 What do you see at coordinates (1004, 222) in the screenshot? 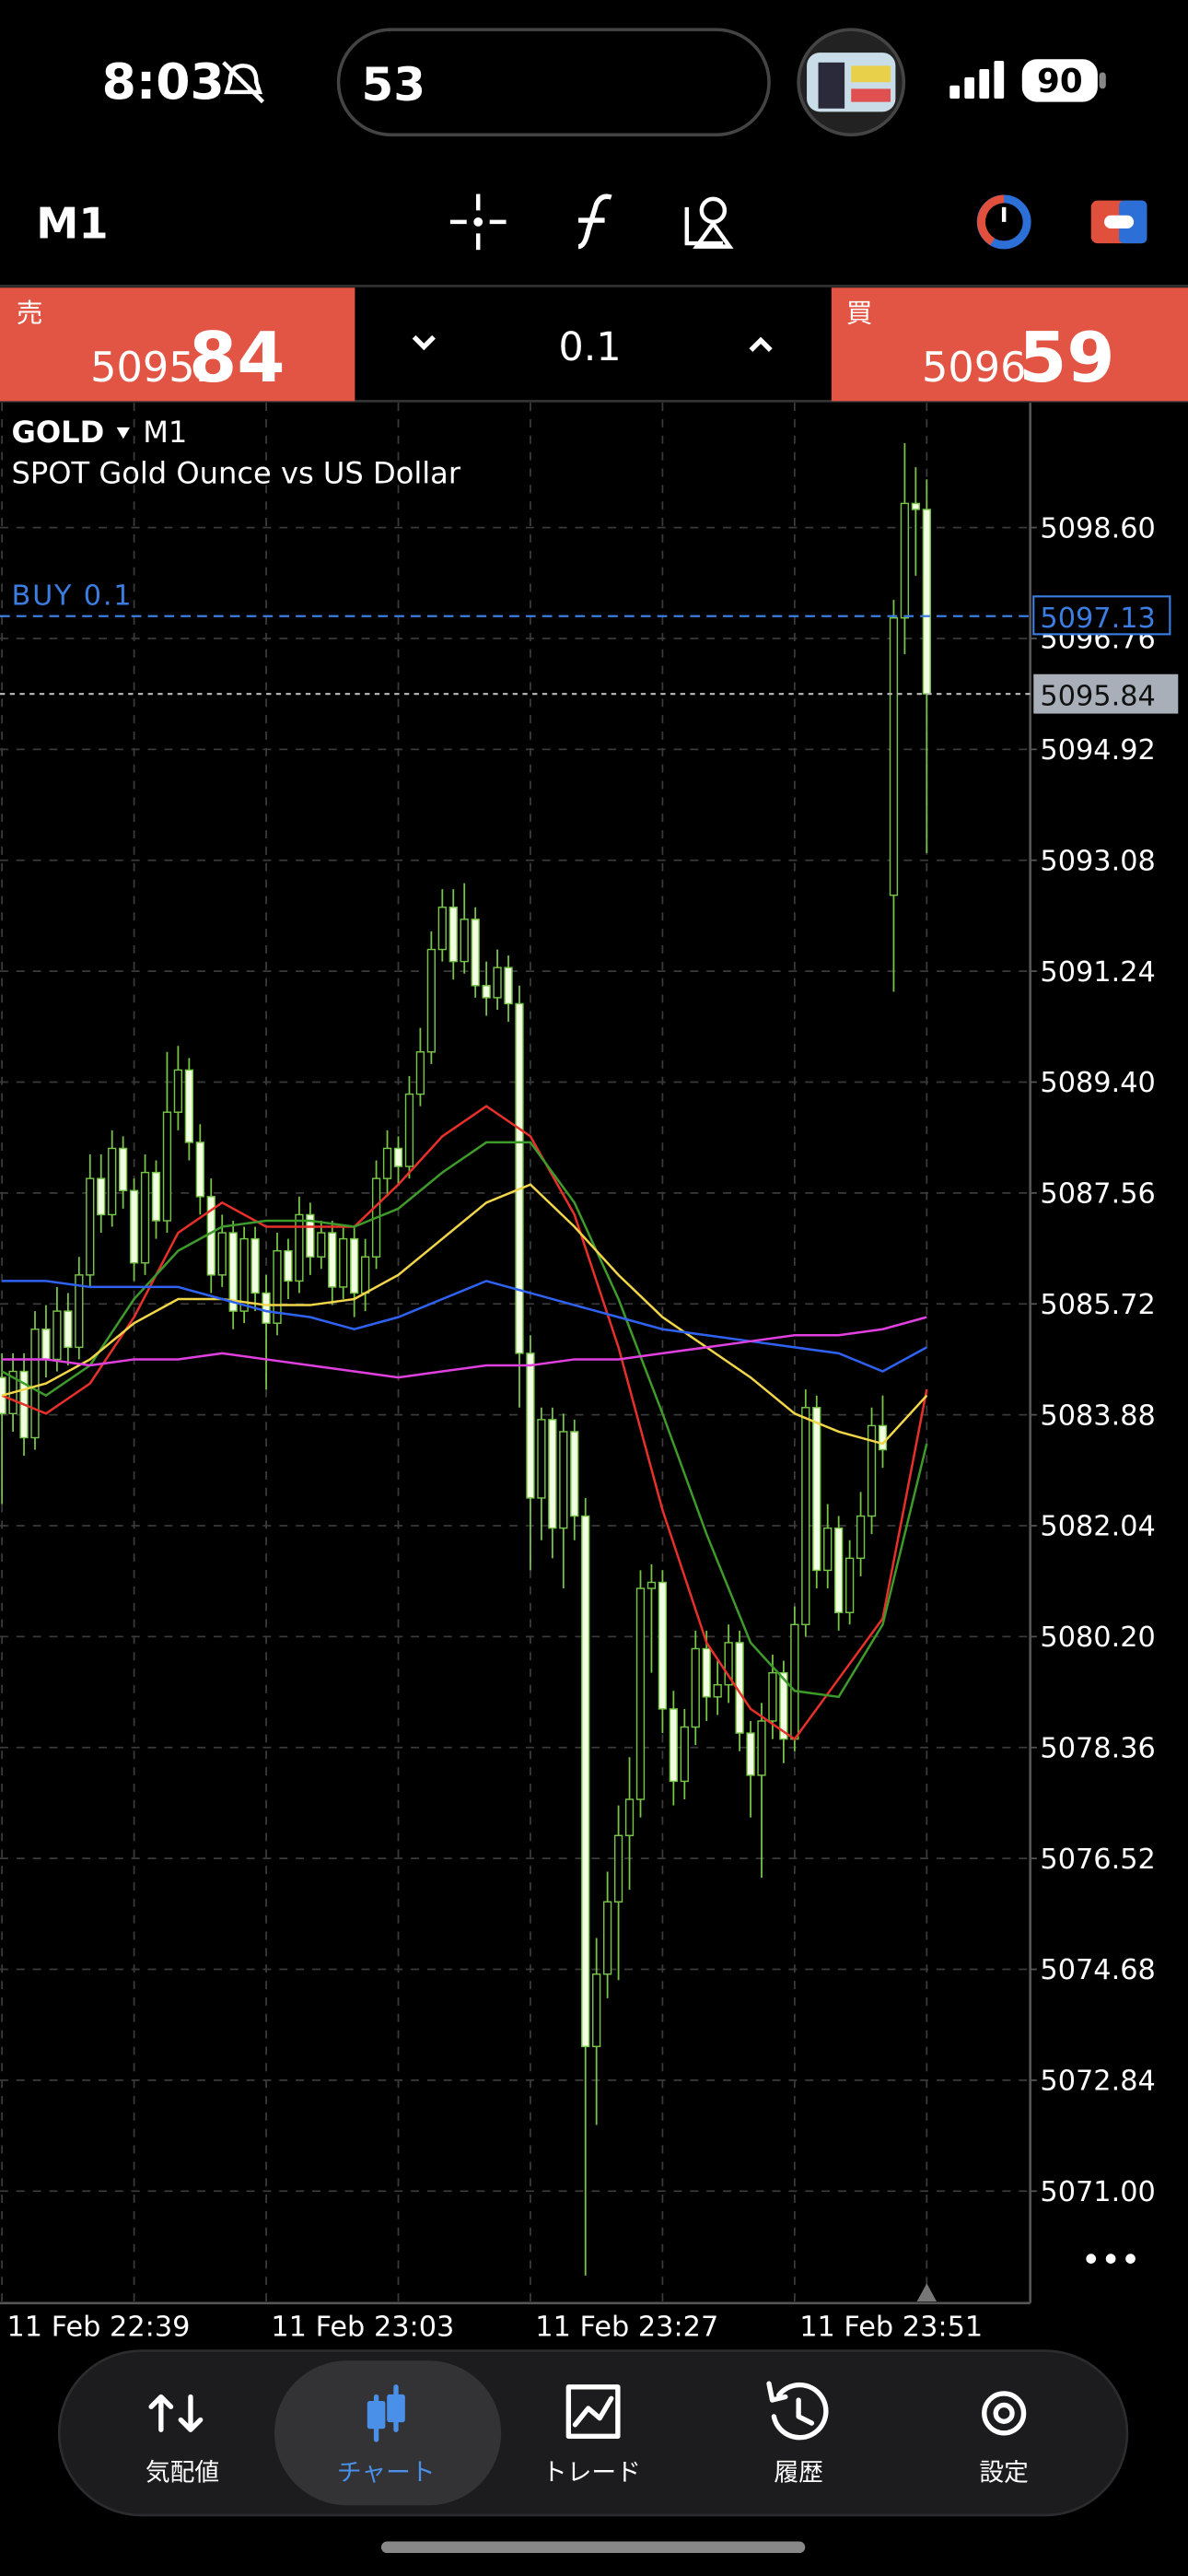
I see `clock-button` at bounding box center [1004, 222].